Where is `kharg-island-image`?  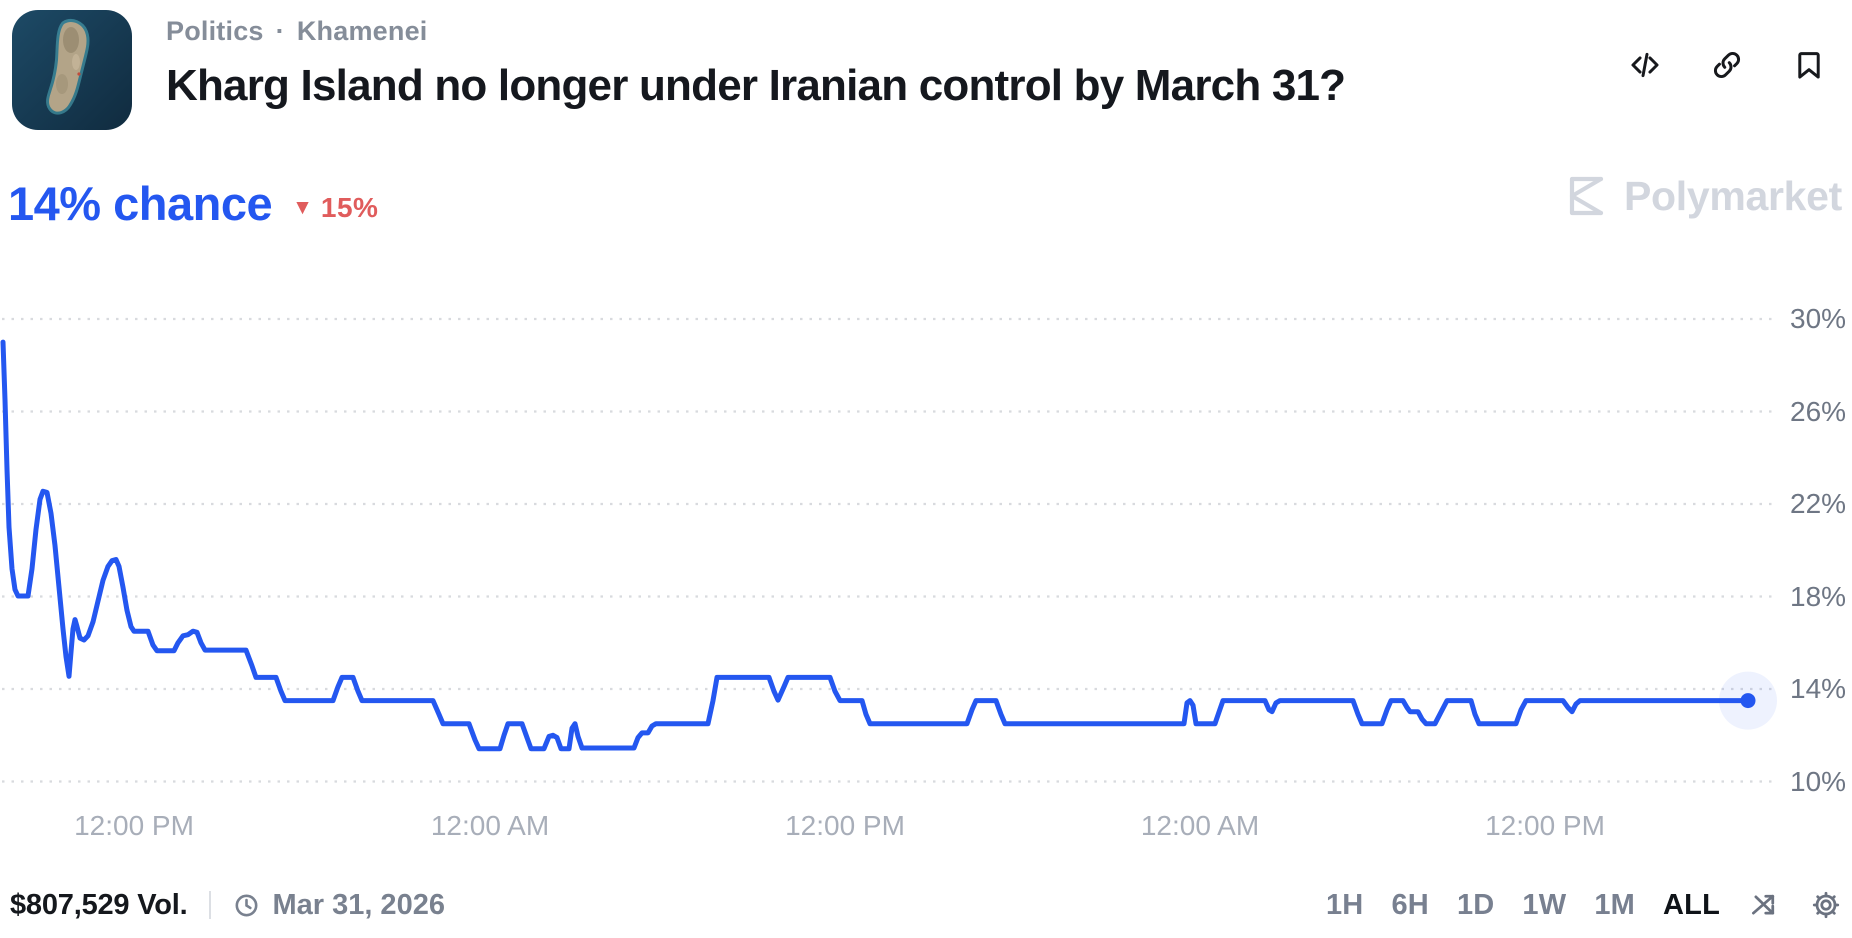 kharg-island-image is located at coordinates (72, 70).